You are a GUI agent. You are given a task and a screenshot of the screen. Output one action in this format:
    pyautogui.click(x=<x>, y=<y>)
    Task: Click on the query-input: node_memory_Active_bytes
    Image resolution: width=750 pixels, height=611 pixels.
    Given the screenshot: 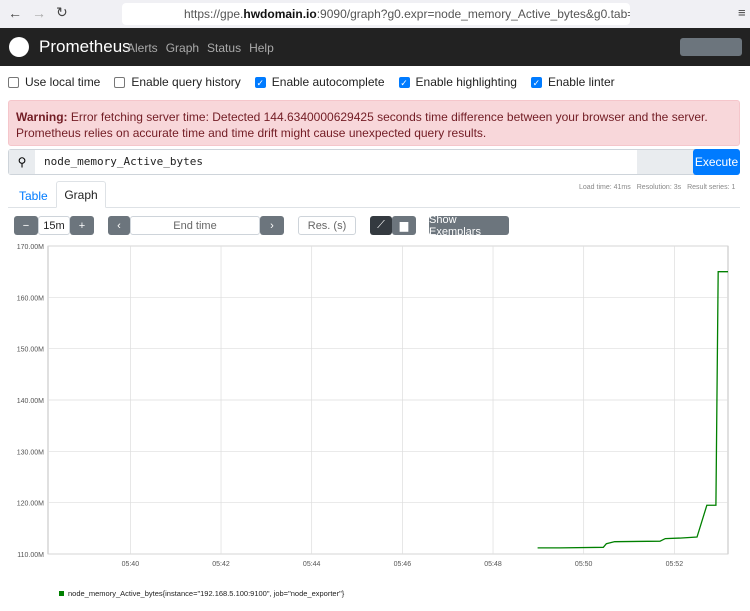 What is the action you would take?
    pyautogui.click(x=123, y=161)
    